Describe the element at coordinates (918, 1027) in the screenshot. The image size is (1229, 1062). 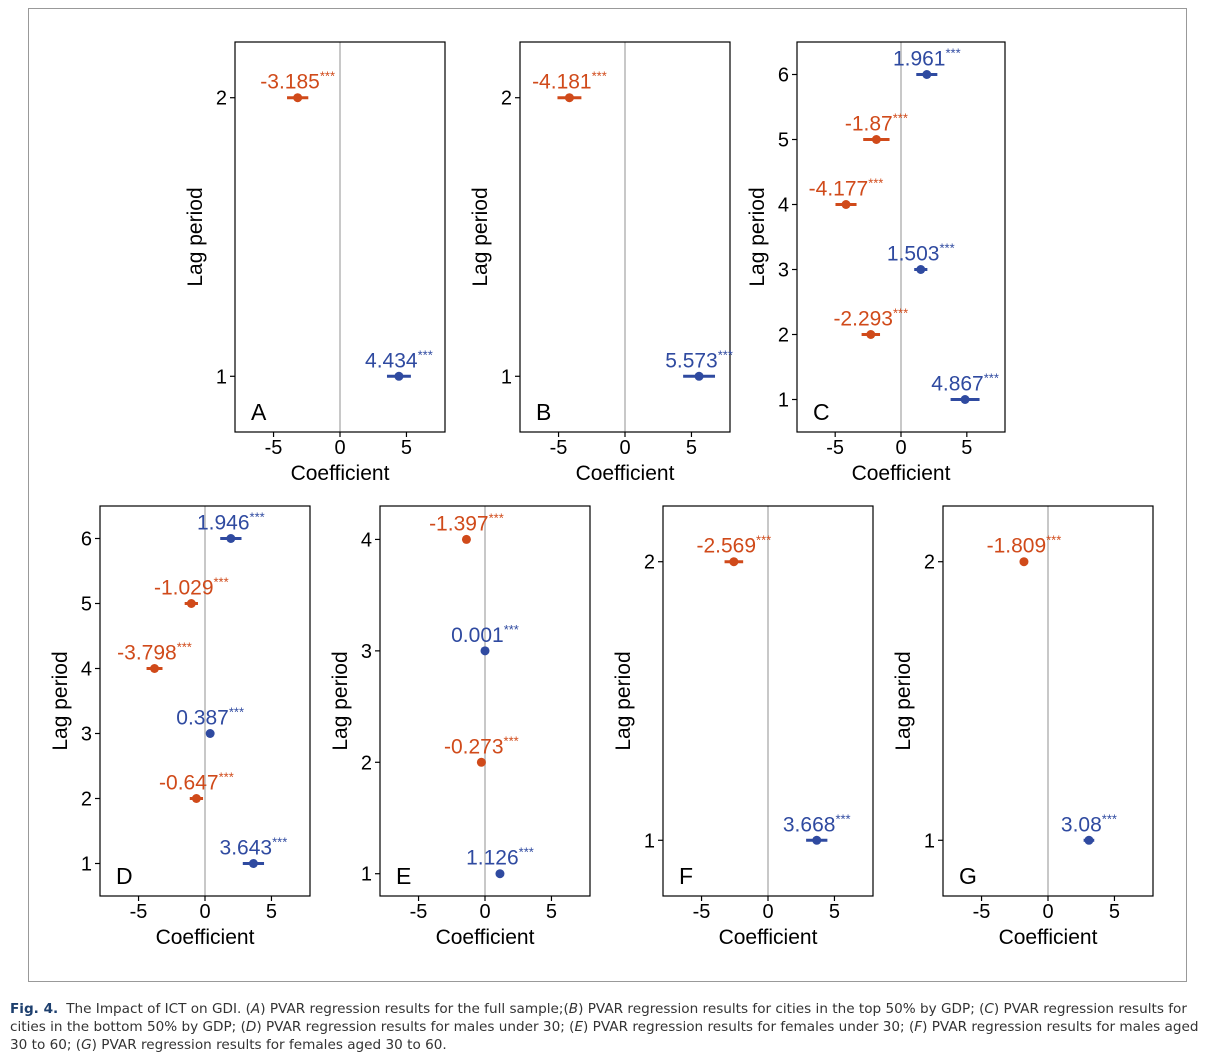
I see `caption-panel-ref: F` at that location.